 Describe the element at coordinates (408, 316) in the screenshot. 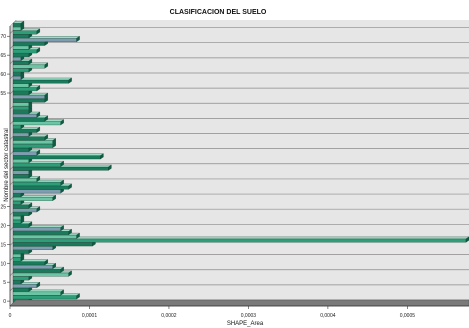

I see `x-tick-label: 0,0005` at that location.